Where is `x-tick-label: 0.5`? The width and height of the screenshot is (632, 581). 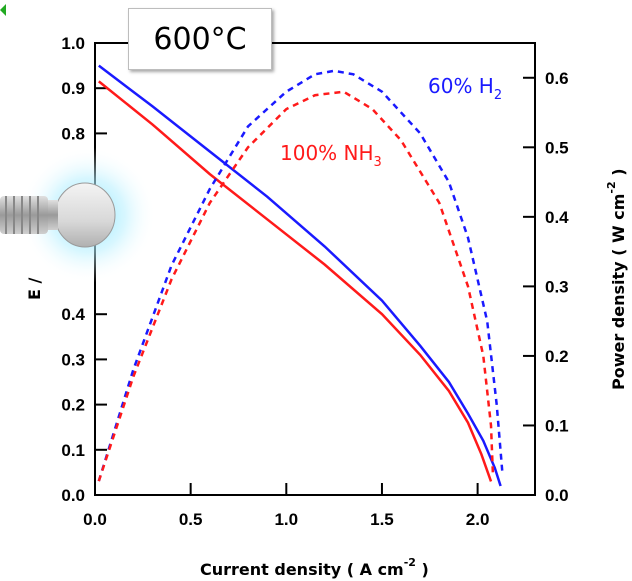
x-tick-label: 0.5 is located at coordinates (191, 519).